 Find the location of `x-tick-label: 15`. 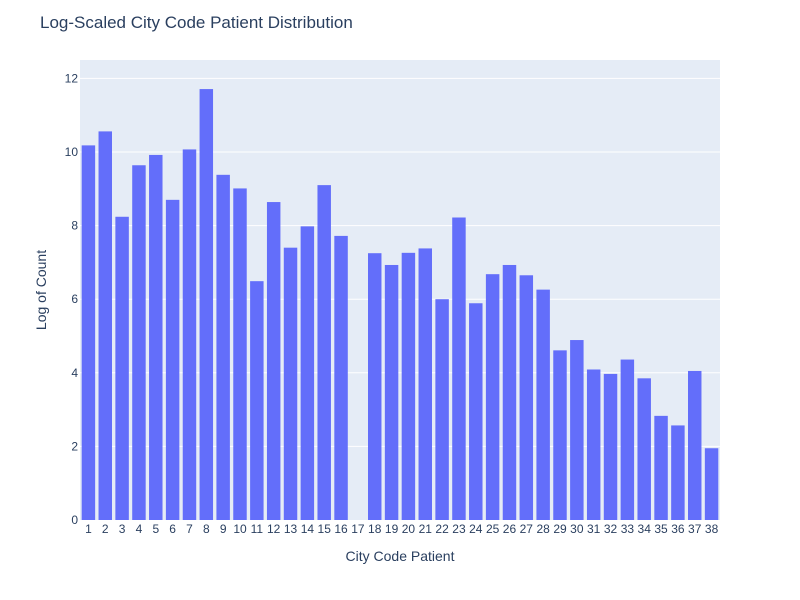

x-tick-label: 15 is located at coordinates (325, 529).